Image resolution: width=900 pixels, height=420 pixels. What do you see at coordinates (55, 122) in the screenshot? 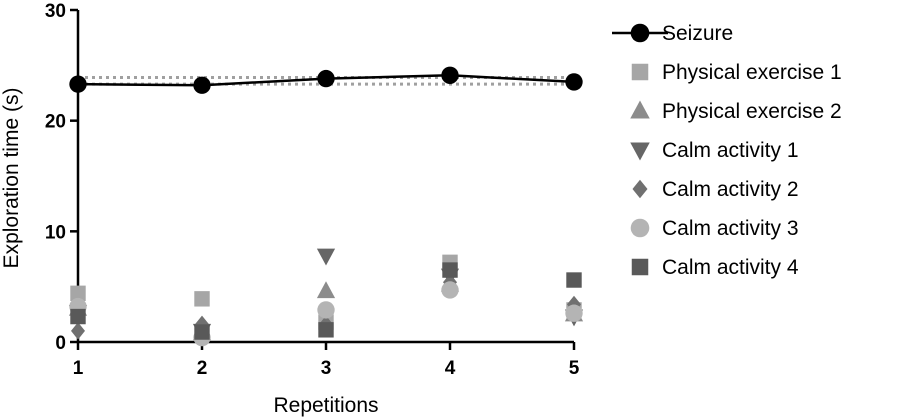
I see `y-tick-label: 20` at bounding box center [55, 122].